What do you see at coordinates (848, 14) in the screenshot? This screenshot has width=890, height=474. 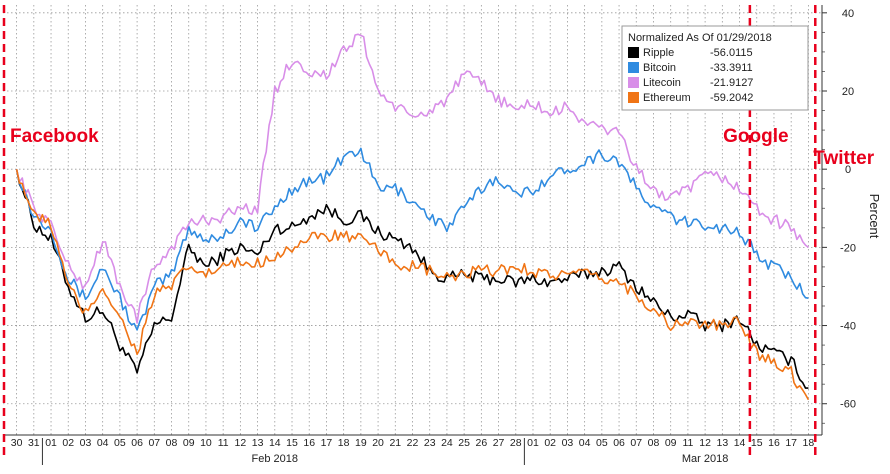 I see `y-tick-label: 40` at bounding box center [848, 14].